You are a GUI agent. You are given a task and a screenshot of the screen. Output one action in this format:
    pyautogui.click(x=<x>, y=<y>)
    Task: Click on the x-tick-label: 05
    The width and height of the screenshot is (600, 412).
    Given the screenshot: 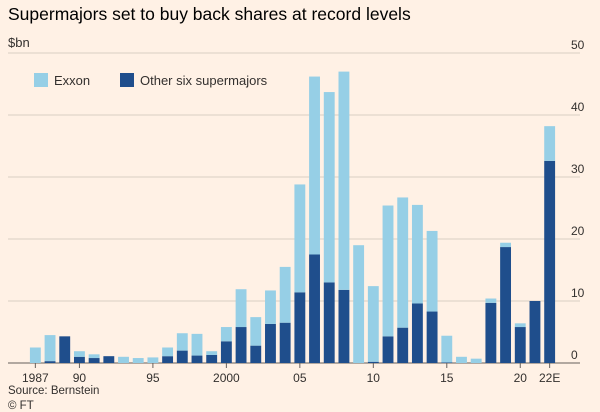 What is the action you would take?
    pyautogui.click(x=300, y=378)
    